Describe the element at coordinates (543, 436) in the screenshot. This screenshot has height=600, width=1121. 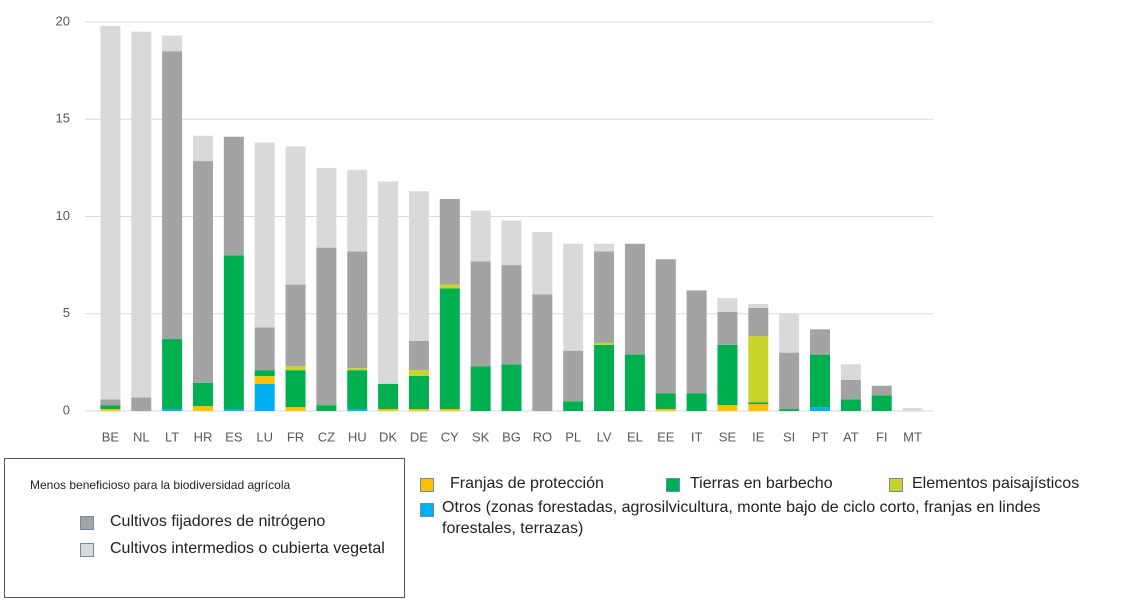
I see `x-tick-label: RO` at that location.